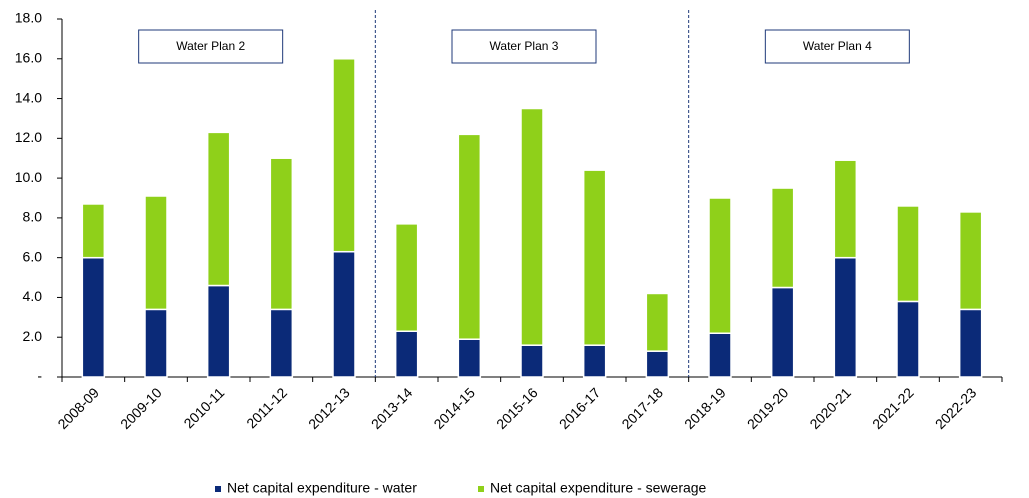 The image size is (1029, 498). What do you see at coordinates (203, 407) in the screenshot?
I see `x-tick-label: 2010-11` at bounding box center [203, 407].